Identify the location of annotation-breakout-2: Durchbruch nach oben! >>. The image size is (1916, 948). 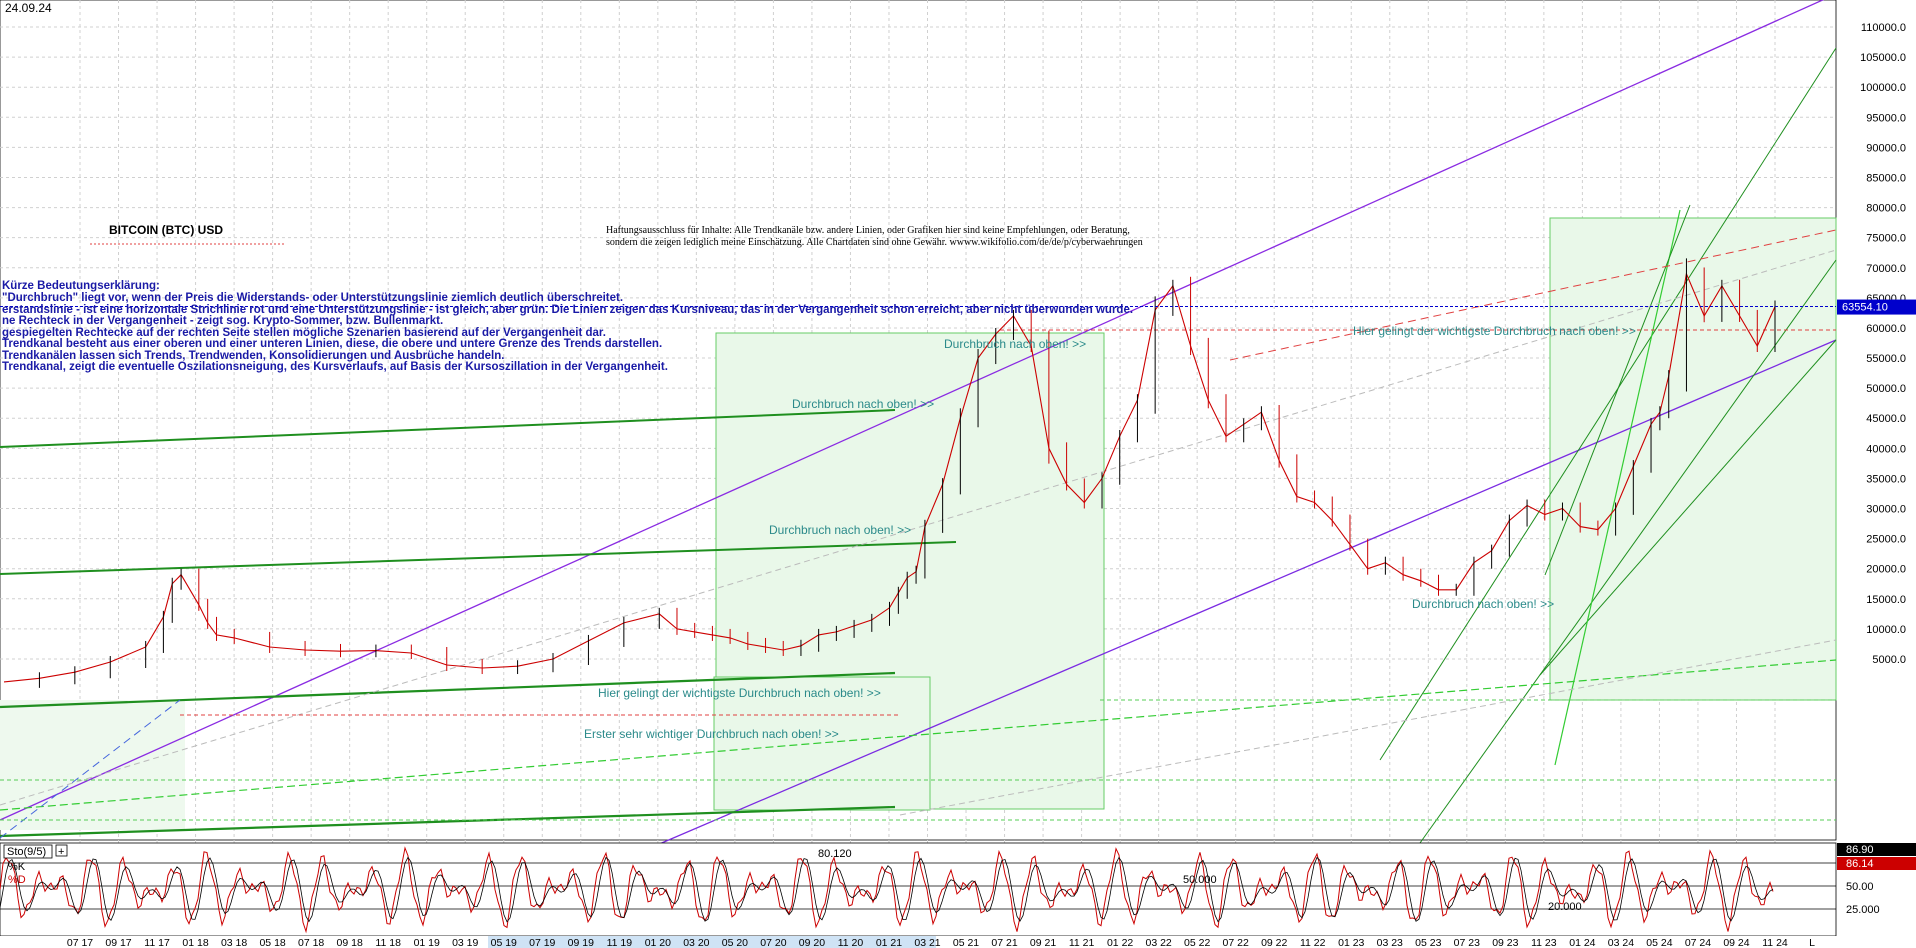
(863, 404).